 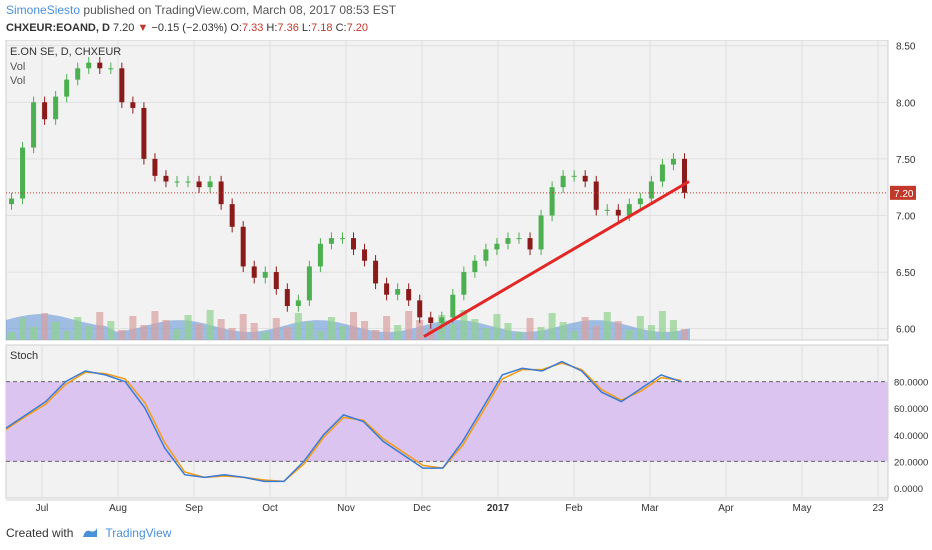 What do you see at coordinates (341, 28) in the screenshot?
I see `close-label: C:` at bounding box center [341, 28].